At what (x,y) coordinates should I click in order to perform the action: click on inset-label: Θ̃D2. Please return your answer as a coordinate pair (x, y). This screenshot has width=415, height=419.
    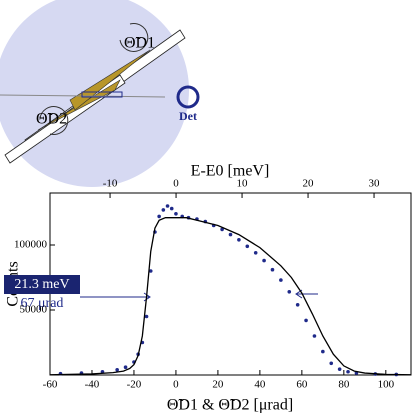
    Looking at the image, I should click on (51, 119).